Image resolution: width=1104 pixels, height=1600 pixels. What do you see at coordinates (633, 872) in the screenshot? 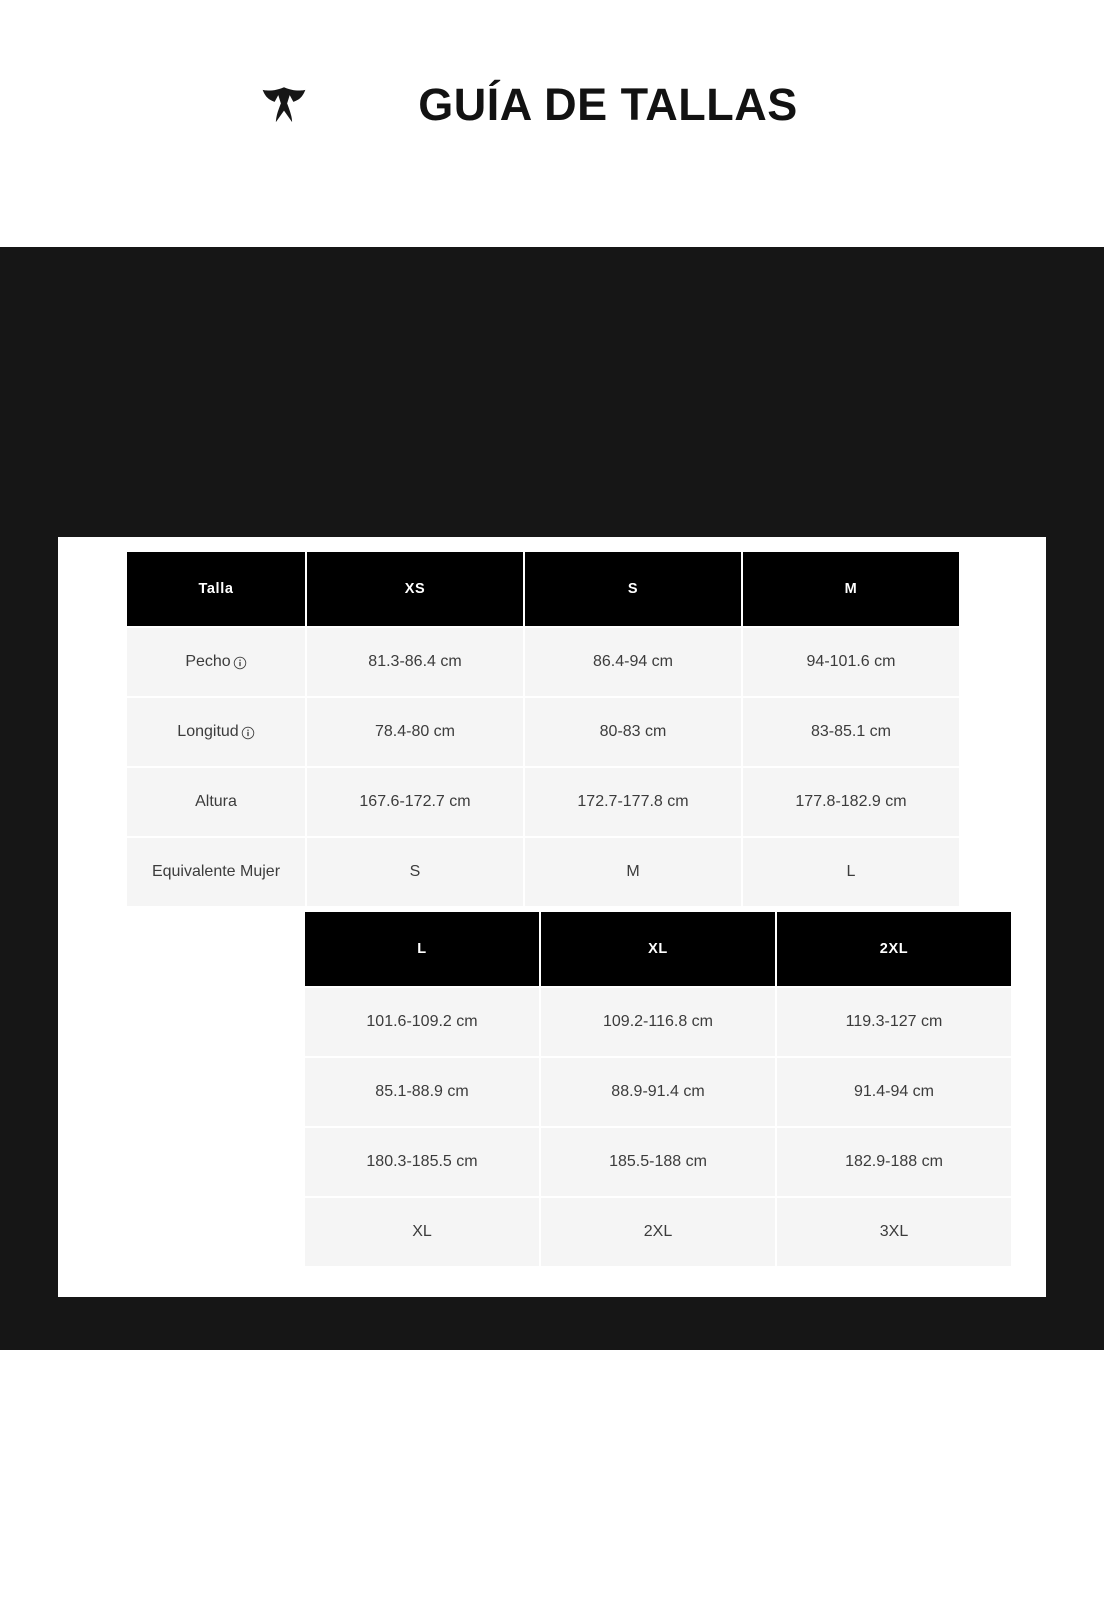
I see `cell-equivalente-s: M` at bounding box center [633, 872].